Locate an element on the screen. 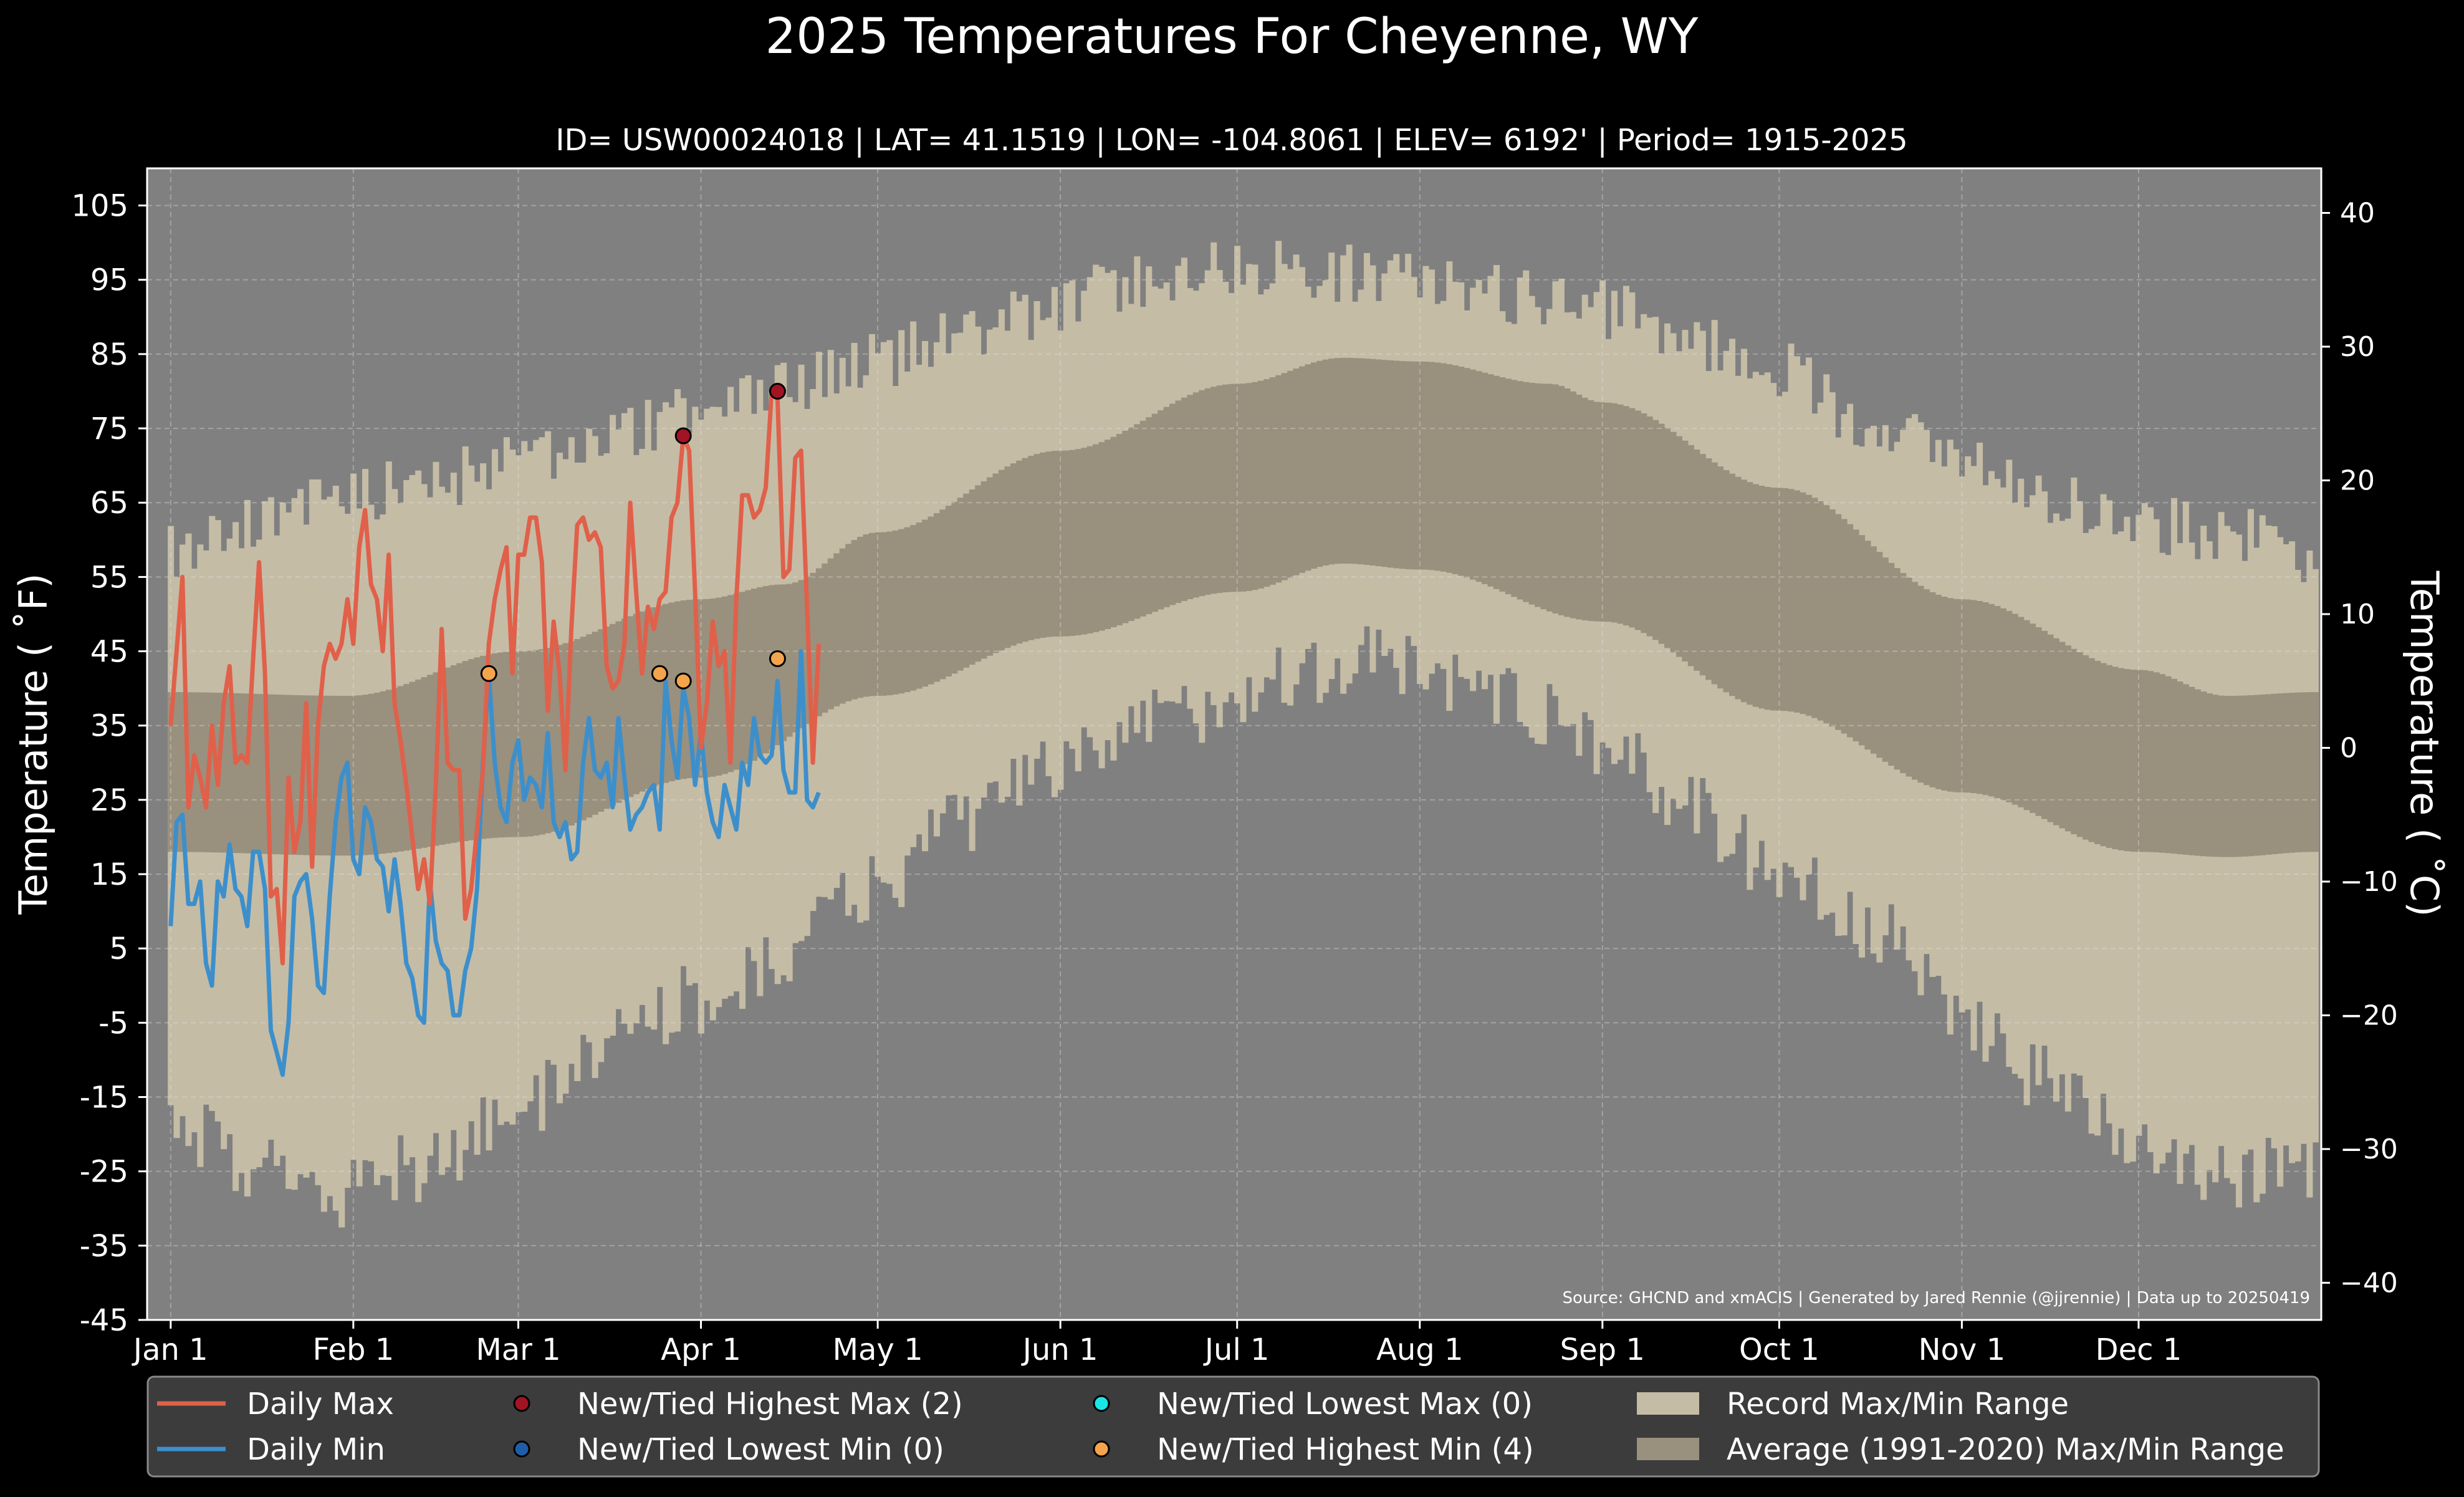 Image resolution: width=2464 pixels, height=1497 pixels. x-tick-label: May 1 is located at coordinates (878, 1349).